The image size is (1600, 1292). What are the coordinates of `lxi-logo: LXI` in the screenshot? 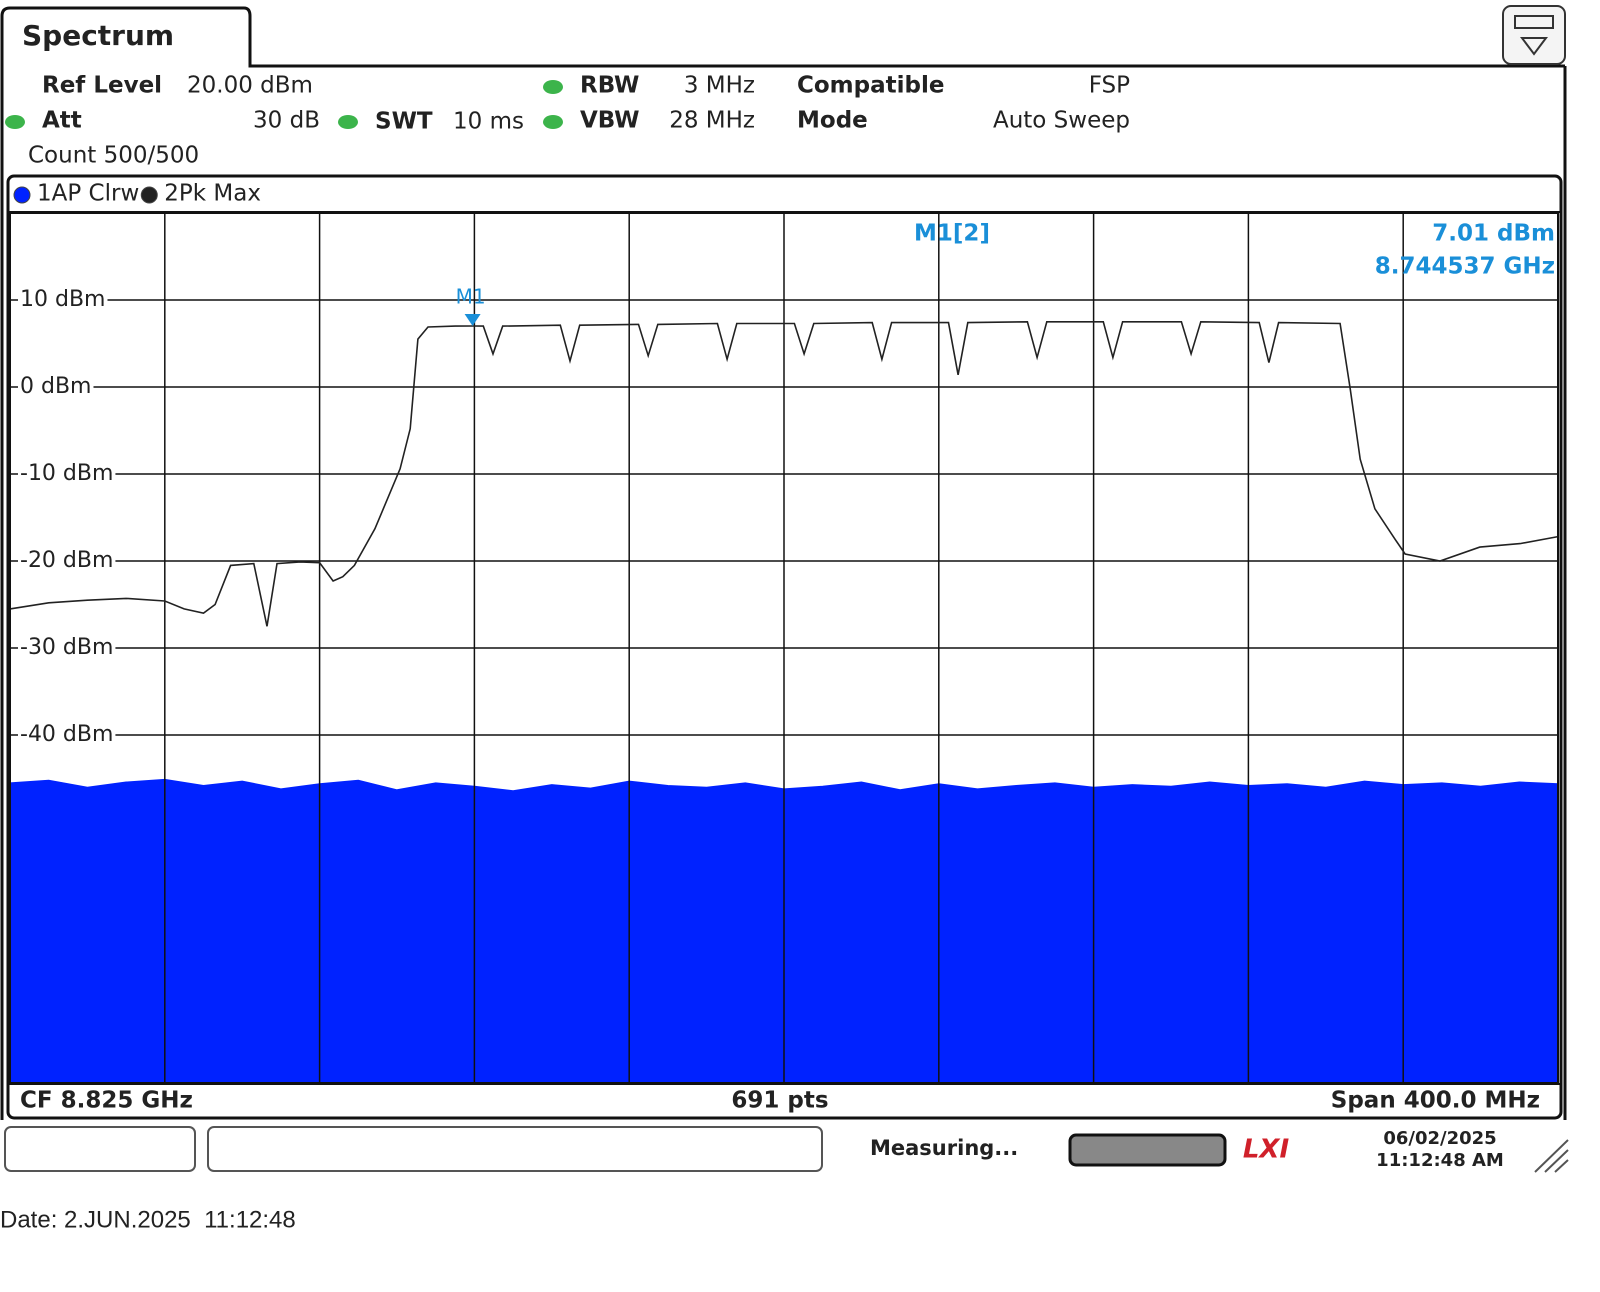 It's located at (1266, 1150).